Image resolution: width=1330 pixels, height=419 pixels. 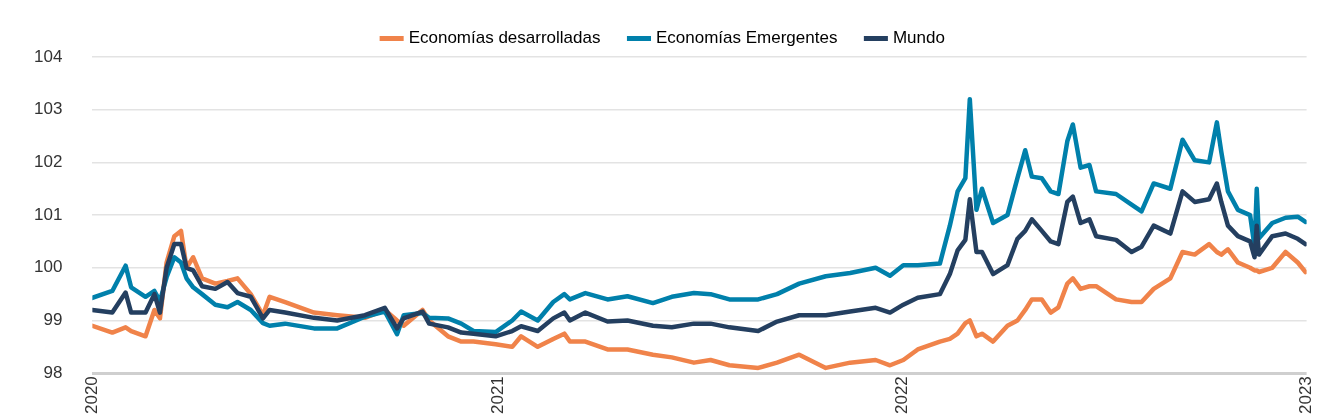 What do you see at coordinates (48, 109) in the screenshot?
I see `y-tick-label: 103` at bounding box center [48, 109].